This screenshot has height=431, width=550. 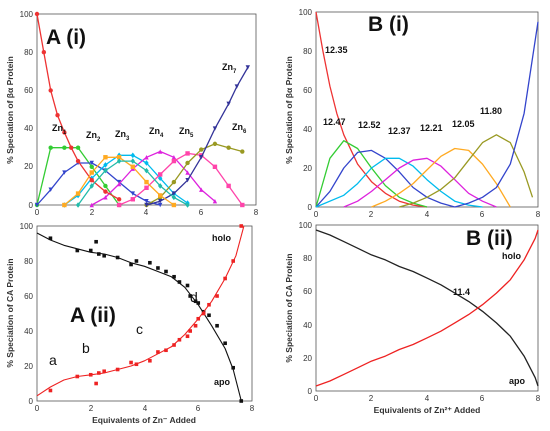 What do you see at coordinates (466, 171) in the screenshot?
I see `series-6-line` at bounding box center [466, 171].